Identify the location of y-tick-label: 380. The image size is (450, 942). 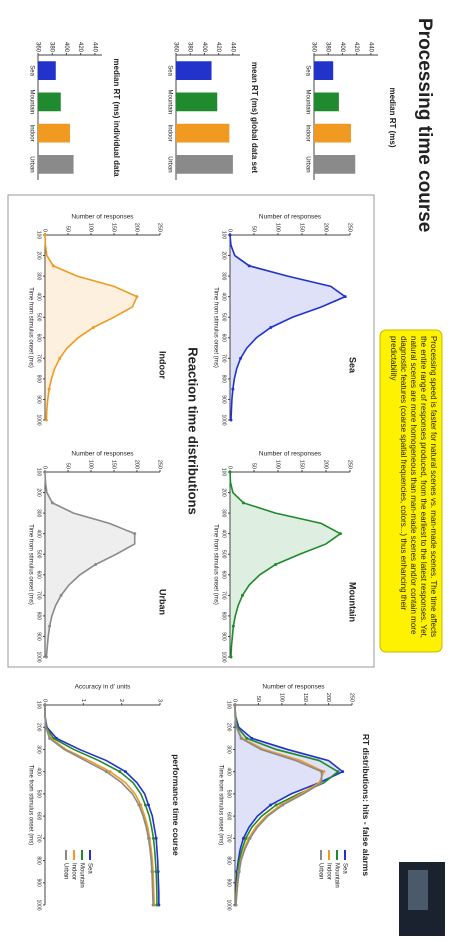
(52, 47).